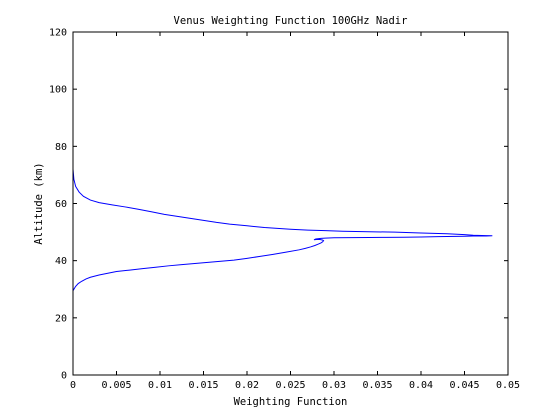  What do you see at coordinates (291, 21) in the screenshot?
I see `chart-title: Venus Weighting Function 100GHz Nadir` at bounding box center [291, 21].